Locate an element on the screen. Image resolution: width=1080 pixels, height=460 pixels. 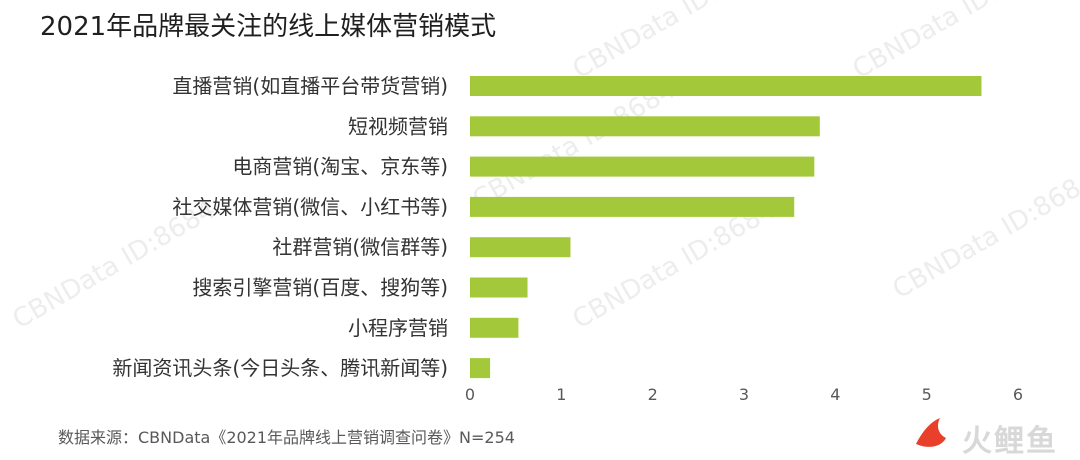
brand-name: 火鲤鱼 is located at coordinates (1010, 441).